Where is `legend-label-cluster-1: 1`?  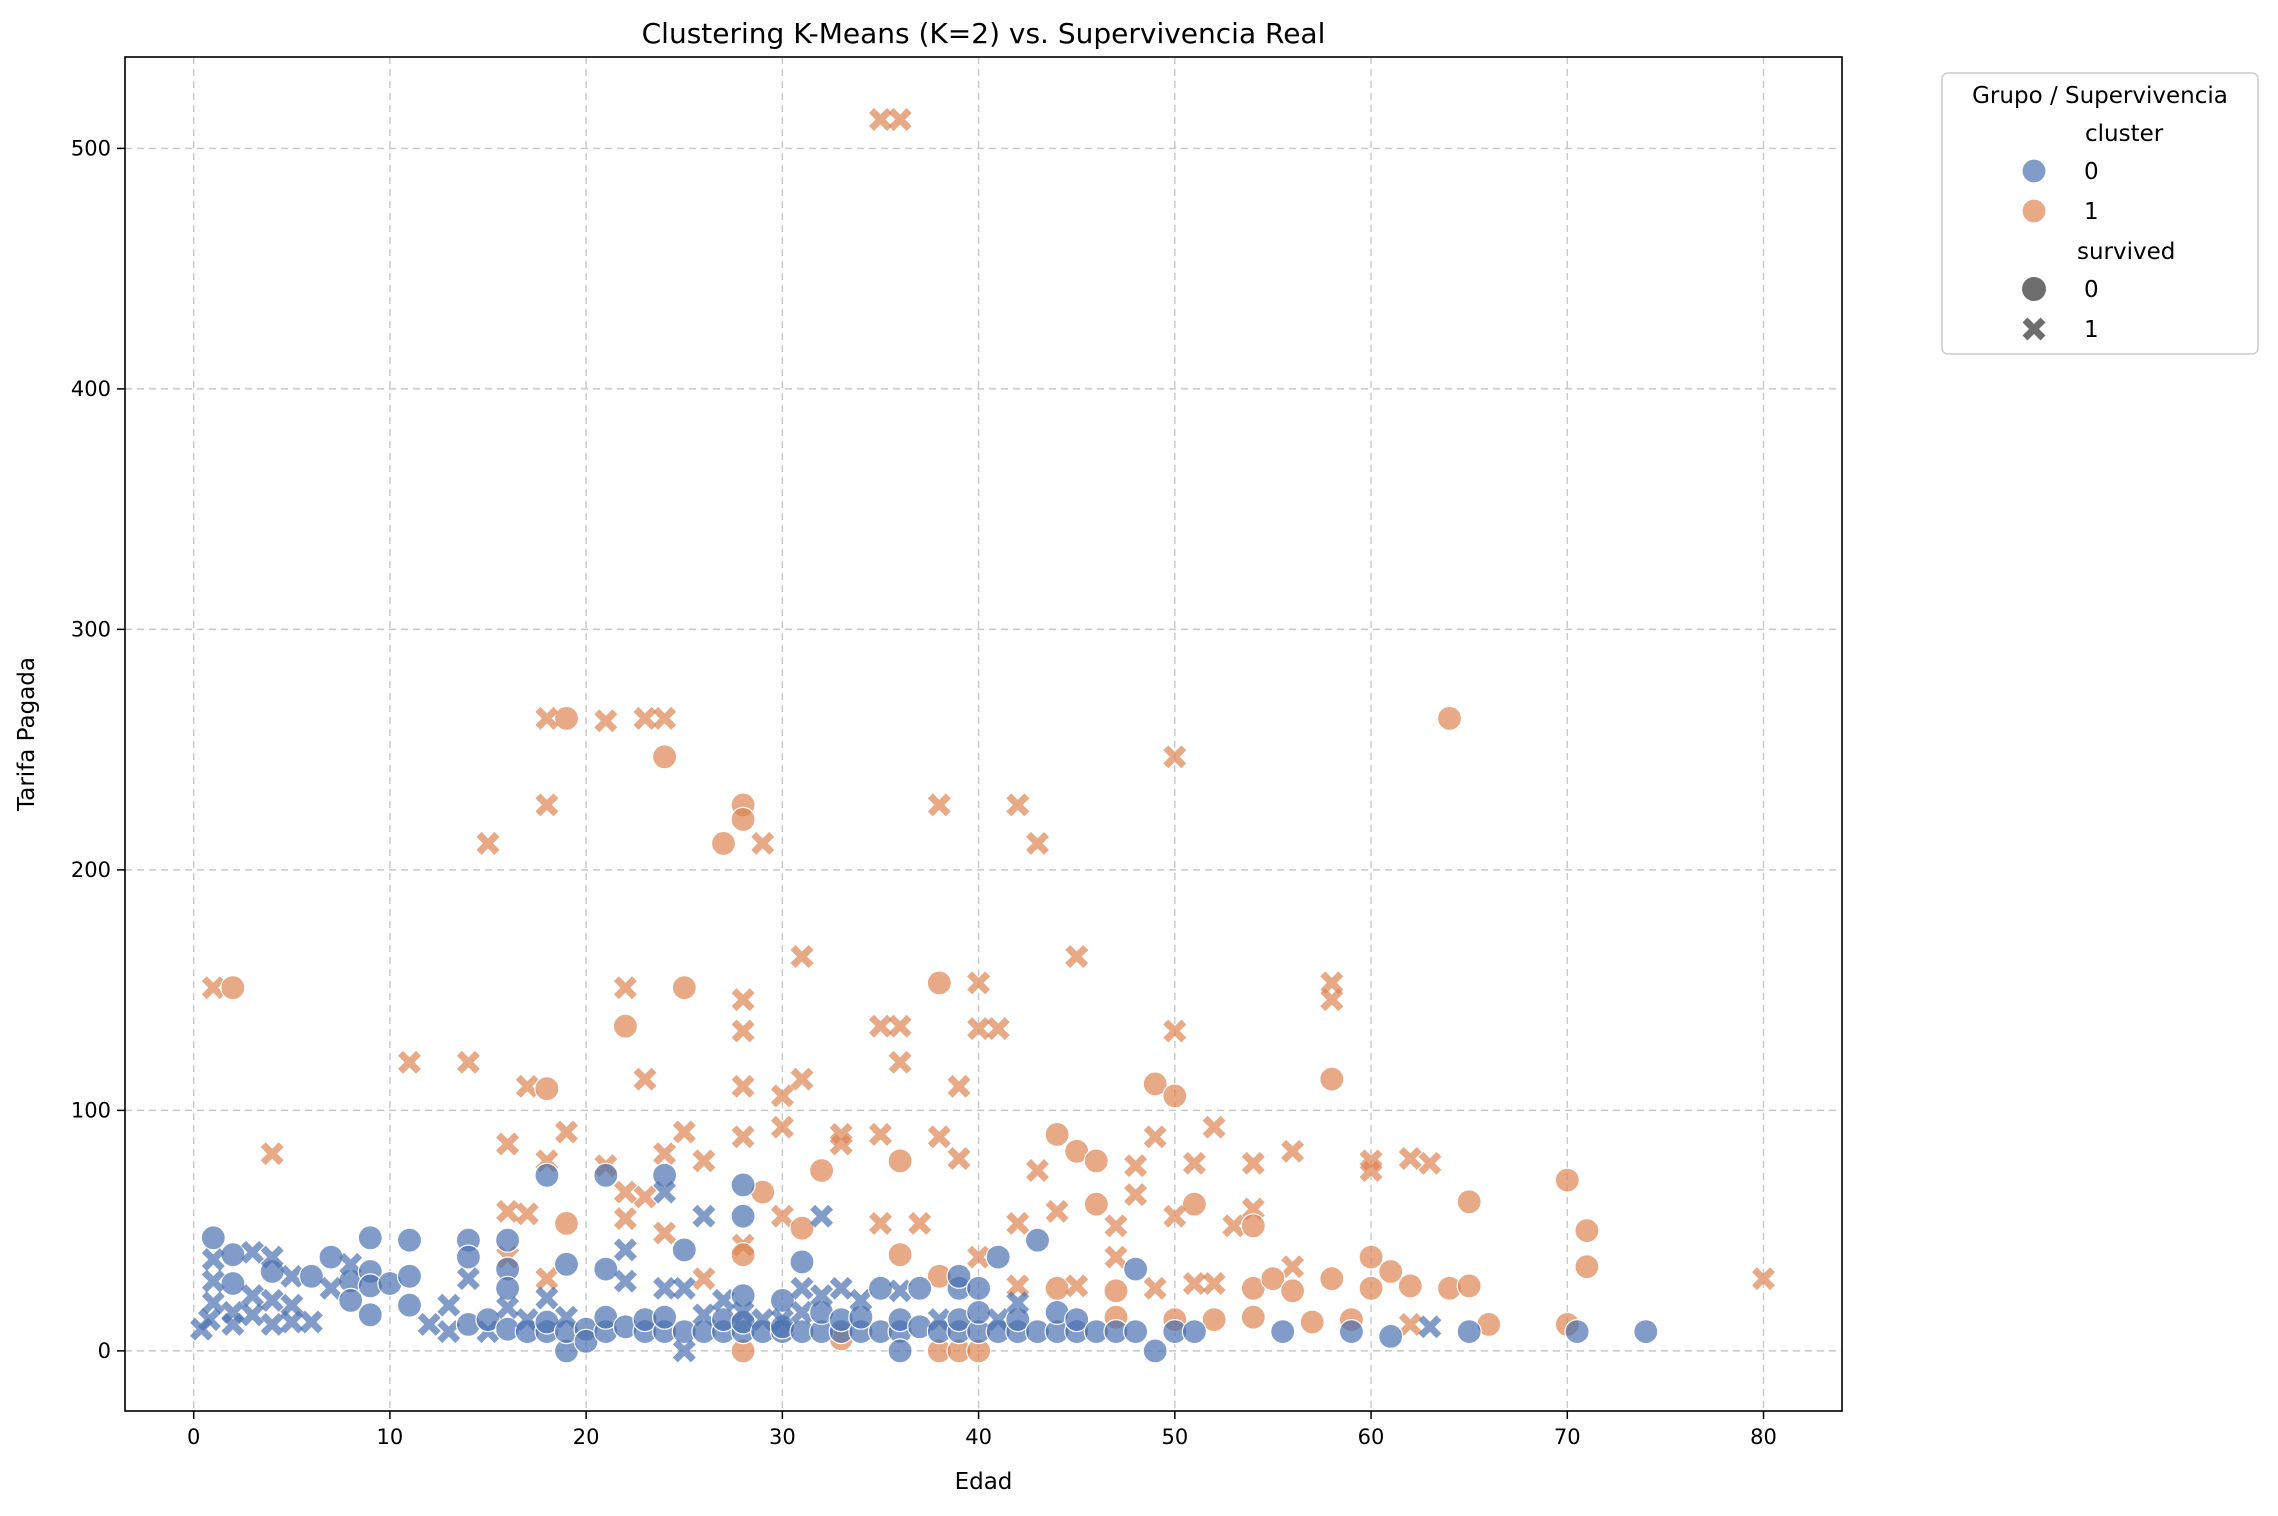
legend-label-cluster-1: 1 is located at coordinates (2091, 212).